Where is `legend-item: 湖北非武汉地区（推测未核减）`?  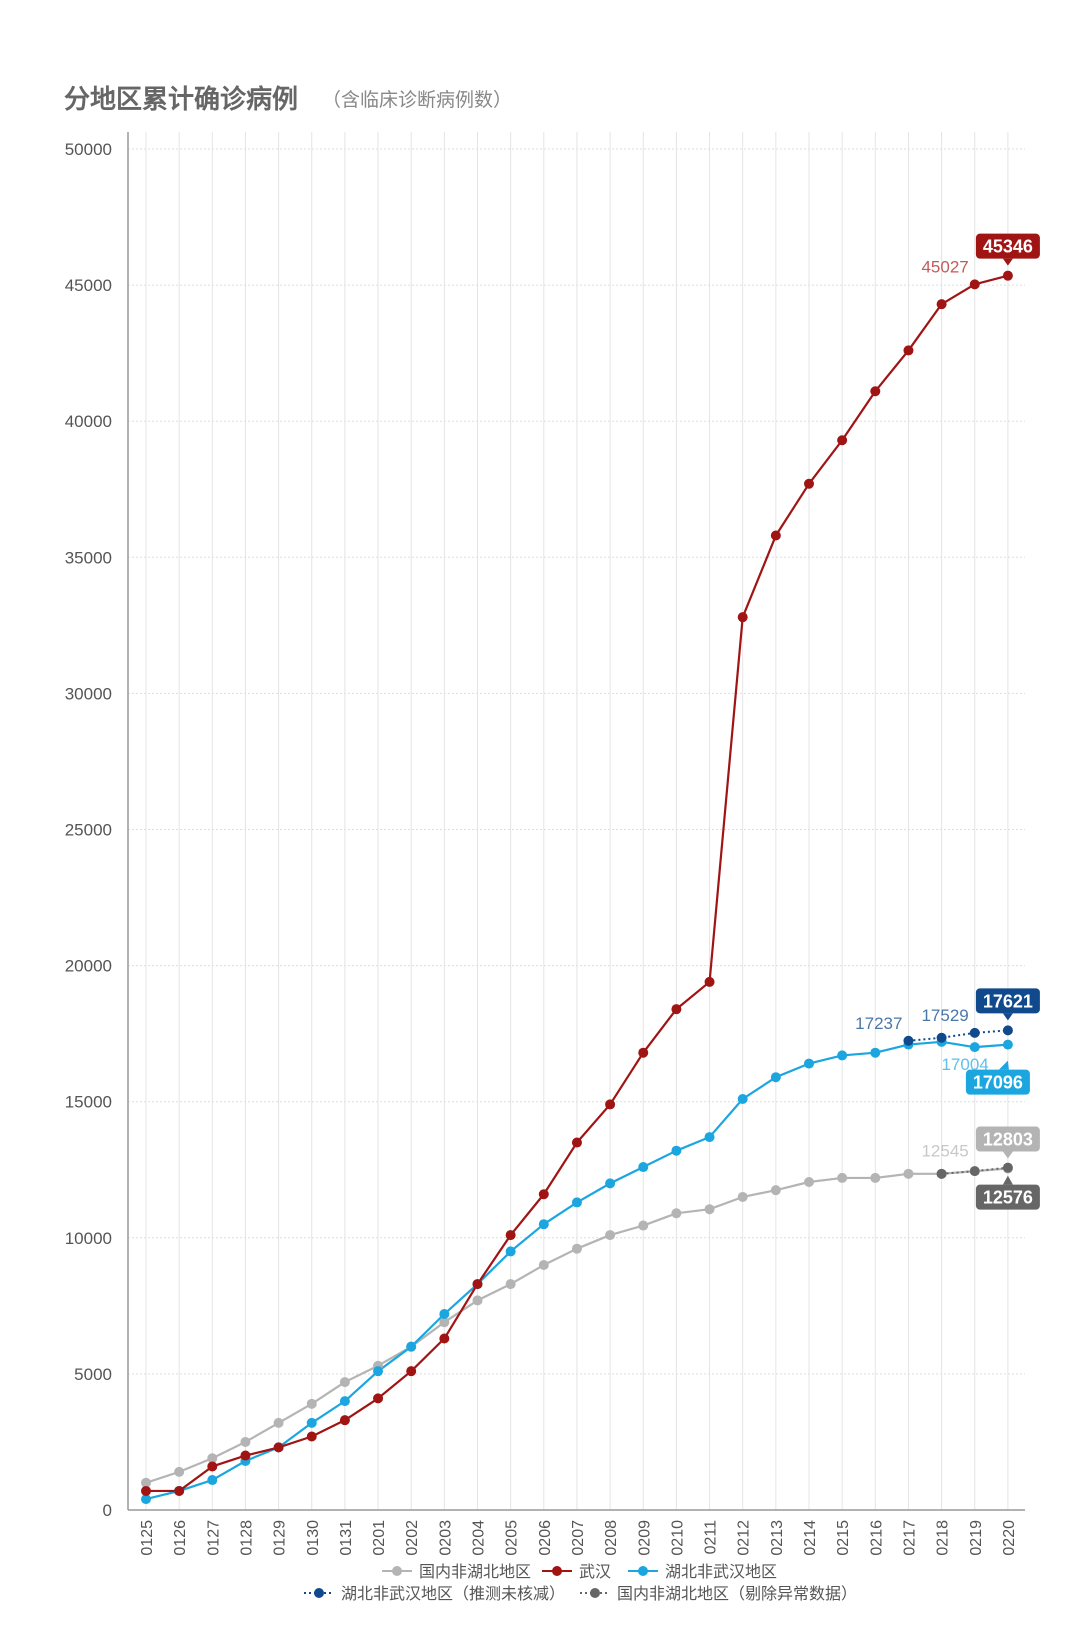 legend-item: 湖北非武汉地区（推测未核减） is located at coordinates (434, 1593).